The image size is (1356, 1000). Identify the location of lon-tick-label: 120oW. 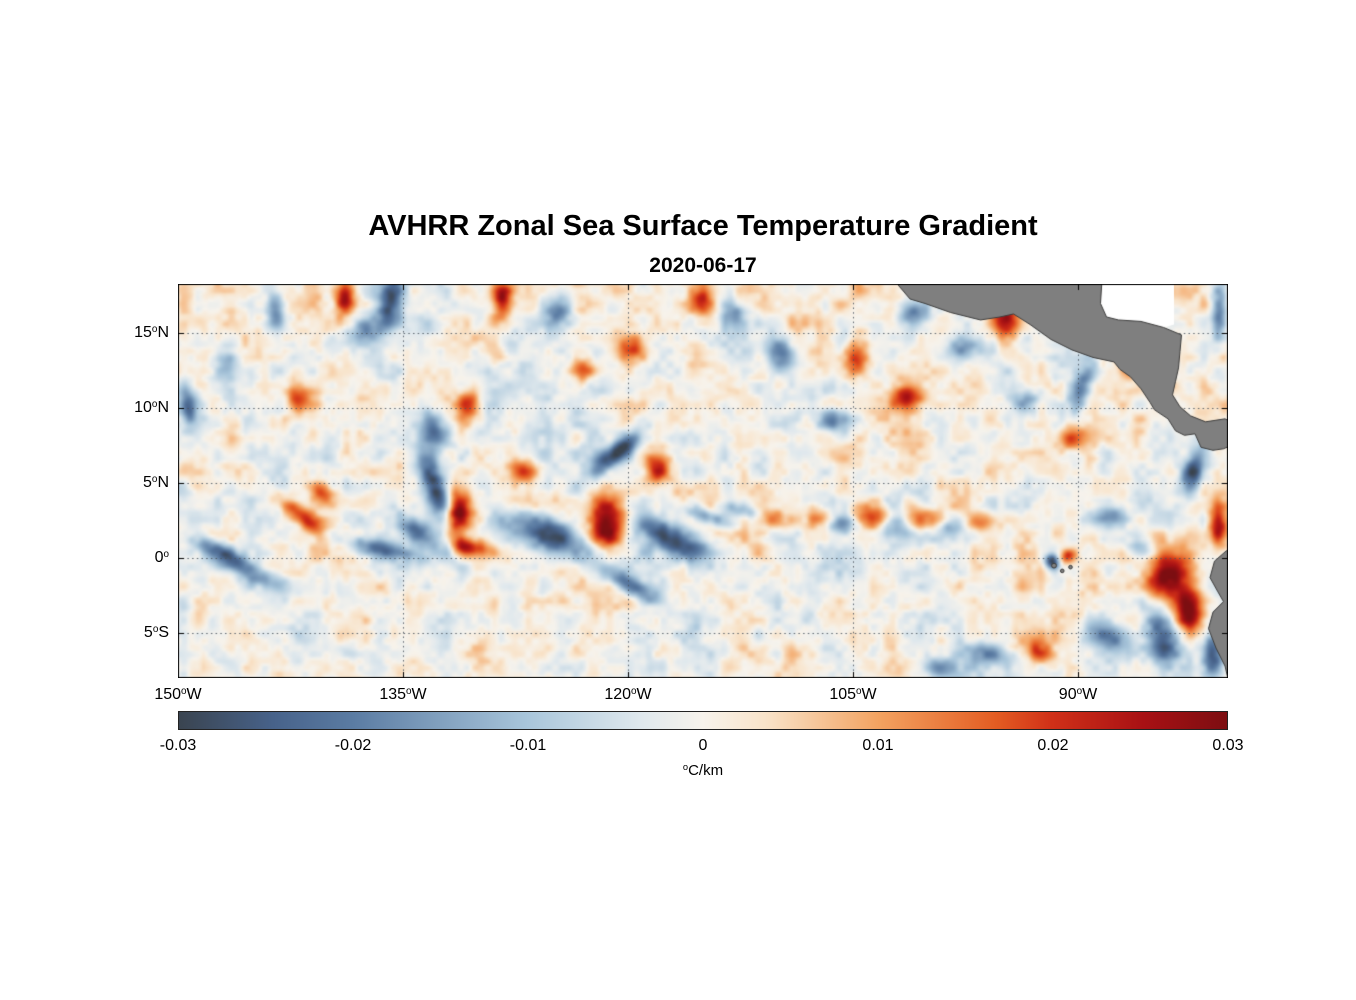
(628, 694).